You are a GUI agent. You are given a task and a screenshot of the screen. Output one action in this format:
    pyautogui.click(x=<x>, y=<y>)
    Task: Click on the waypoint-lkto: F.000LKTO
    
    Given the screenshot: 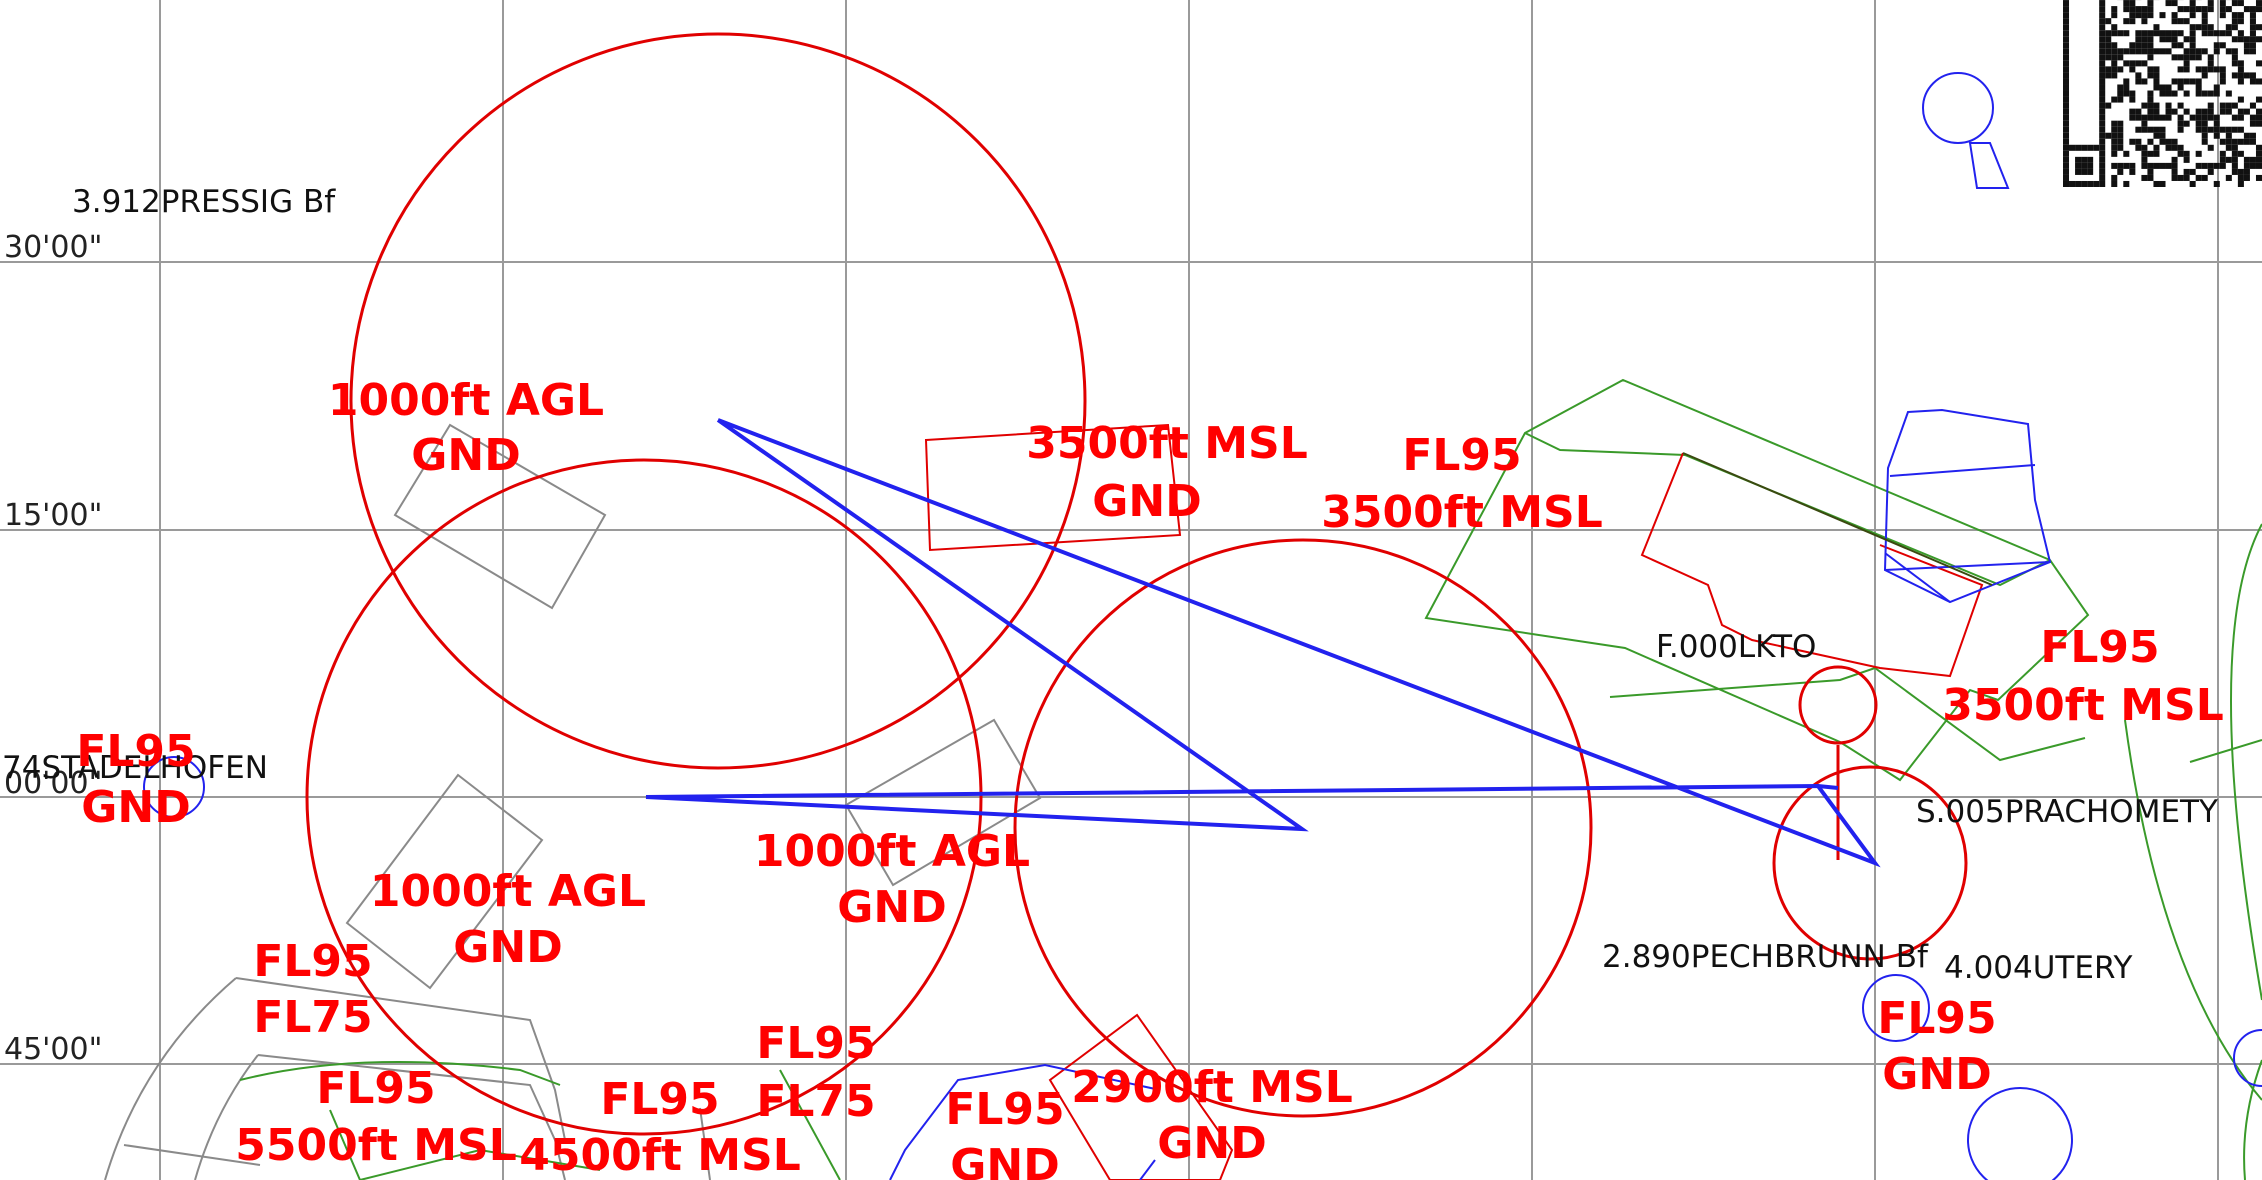 What is the action you would take?
    pyautogui.click(x=1736, y=647)
    